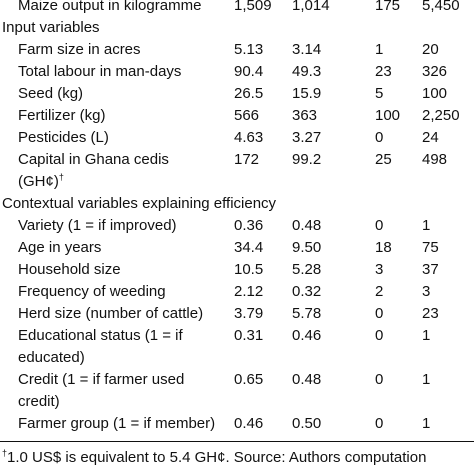  I want to click on cell-value: 5, so click(379, 93).